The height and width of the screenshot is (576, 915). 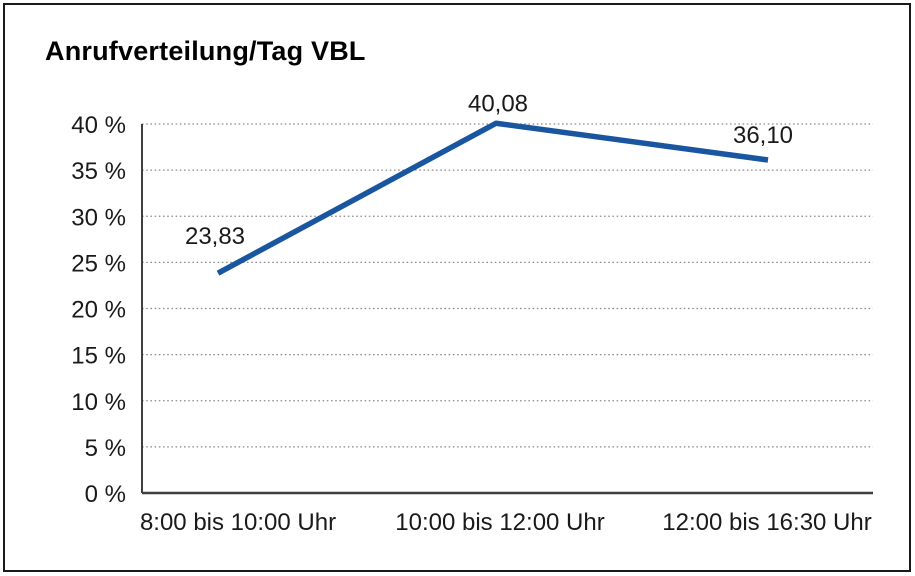 What do you see at coordinates (766, 522) in the screenshot?
I see `x-tick-label: 12:00 bis 16:30 Uhr` at bounding box center [766, 522].